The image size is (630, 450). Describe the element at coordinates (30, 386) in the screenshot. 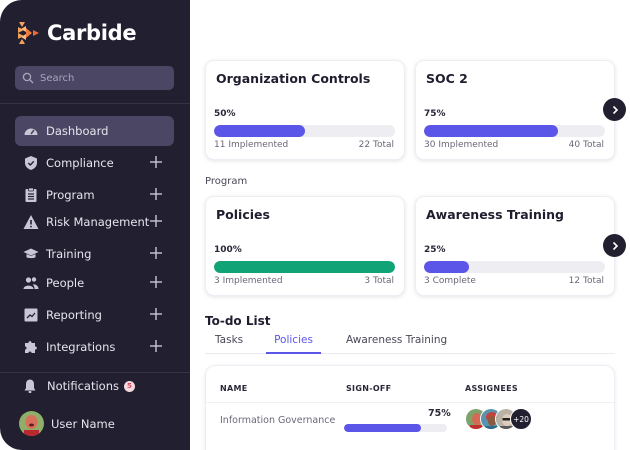

I see `bell-icon` at that location.